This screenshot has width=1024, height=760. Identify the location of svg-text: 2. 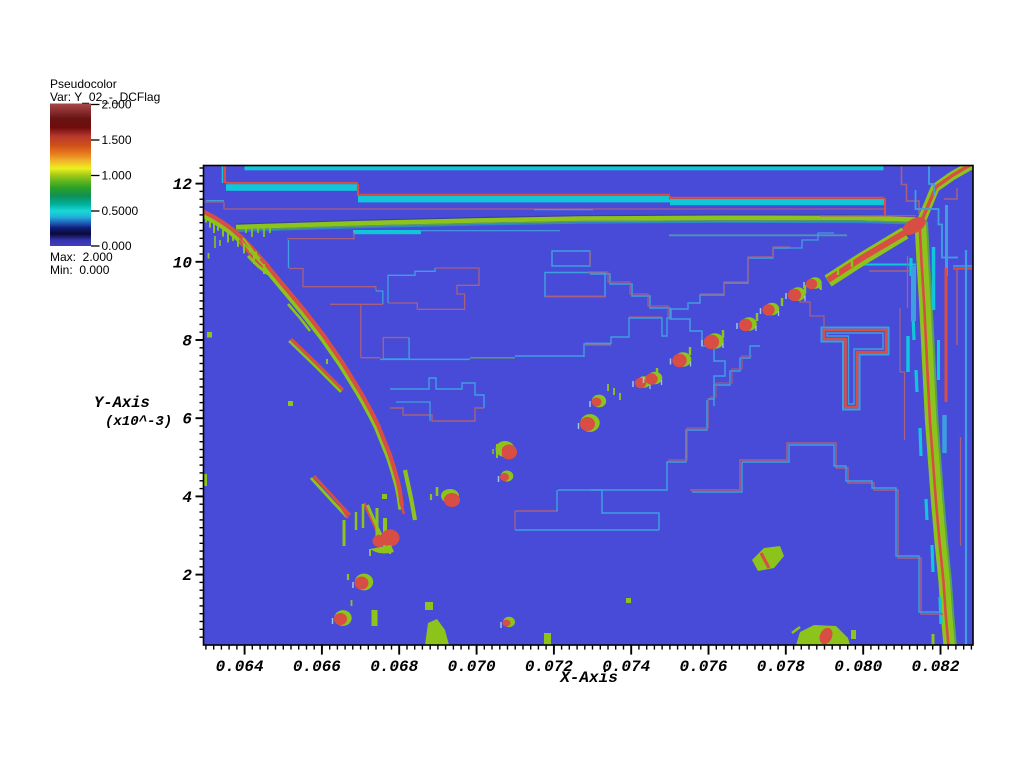
(187, 576).